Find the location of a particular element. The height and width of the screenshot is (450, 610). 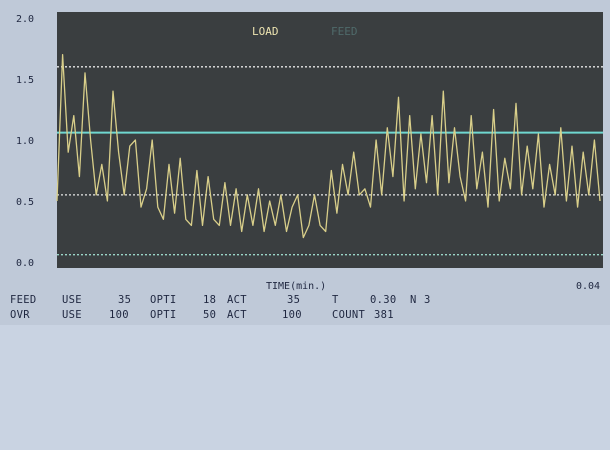

feed-use-label: USE is located at coordinates (72, 300).